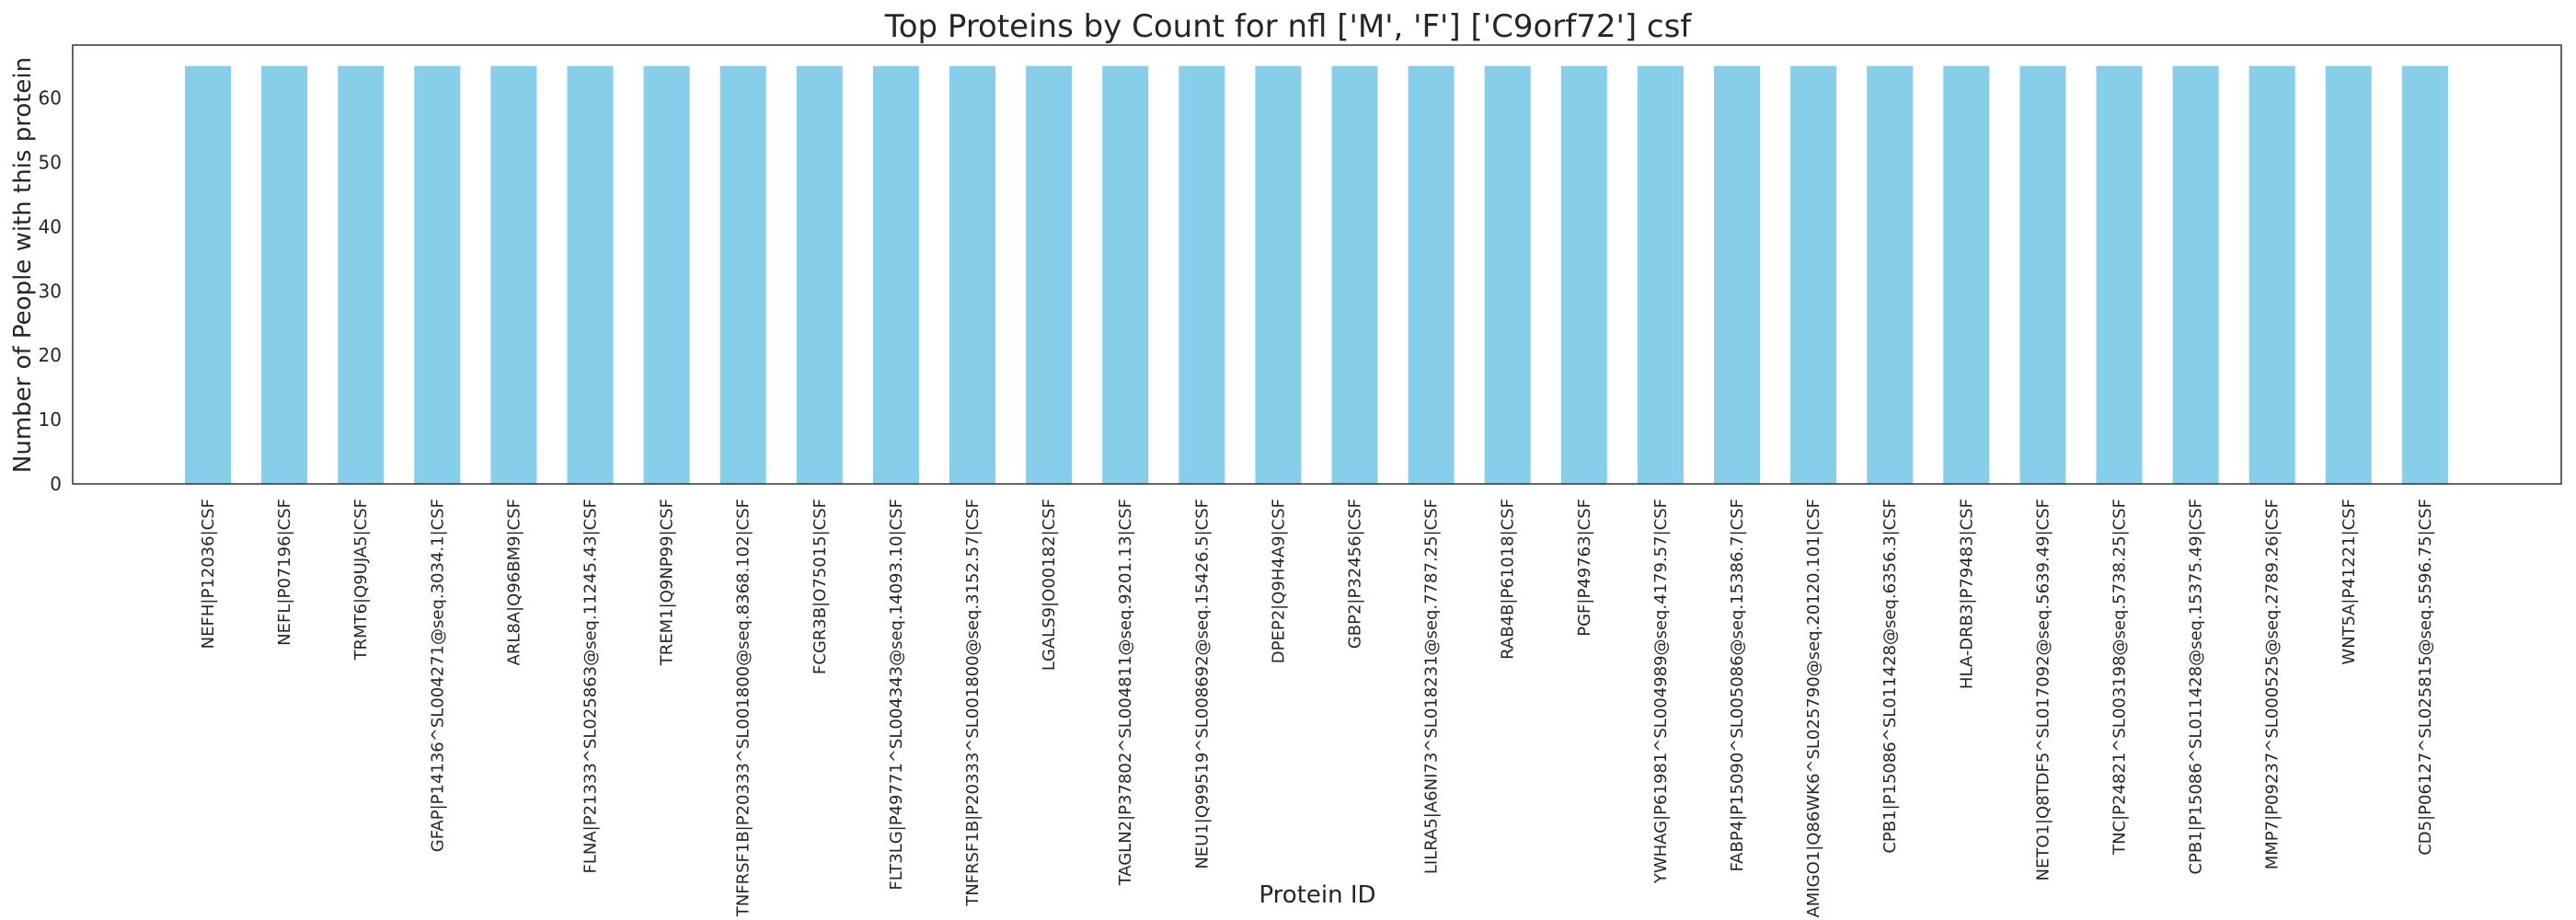  Describe the element at coordinates (1508, 579) in the screenshot. I see `x-tick-label: RAB4B|P61018|CSF` at that location.